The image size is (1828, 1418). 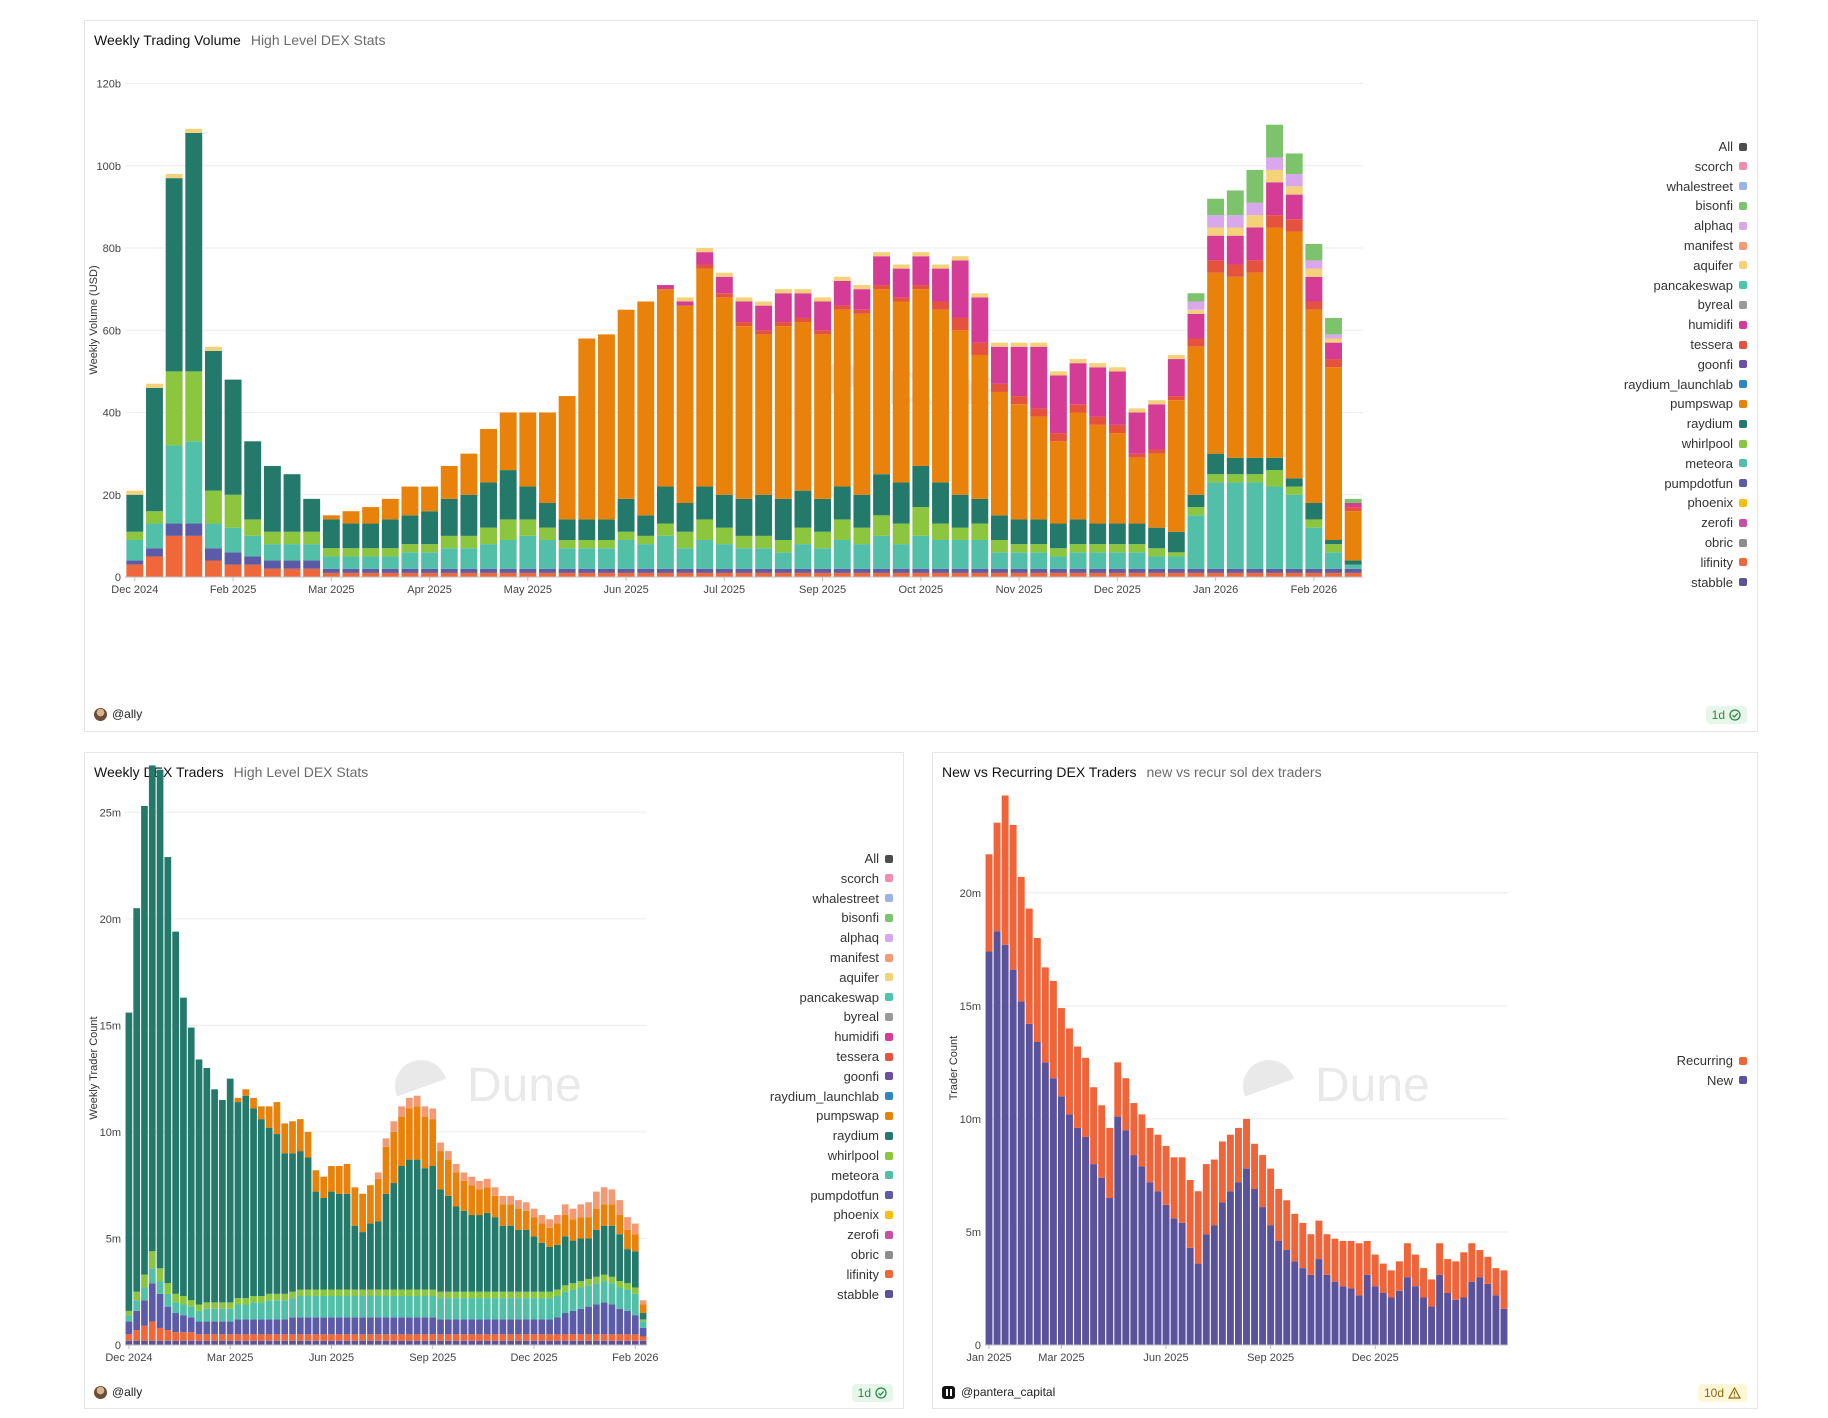 What do you see at coordinates (1294, 164) in the screenshot?
I see `bar-bisonfi` at bounding box center [1294, 164].